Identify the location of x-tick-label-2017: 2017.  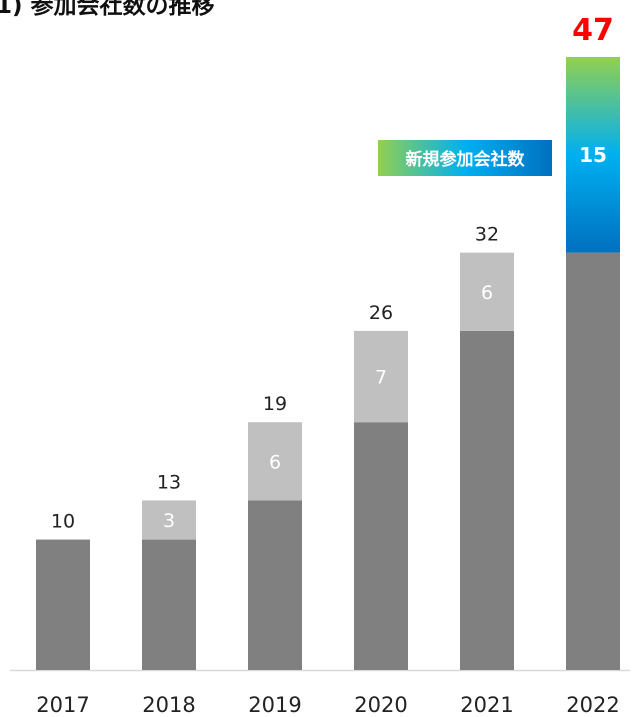
(62, 705).